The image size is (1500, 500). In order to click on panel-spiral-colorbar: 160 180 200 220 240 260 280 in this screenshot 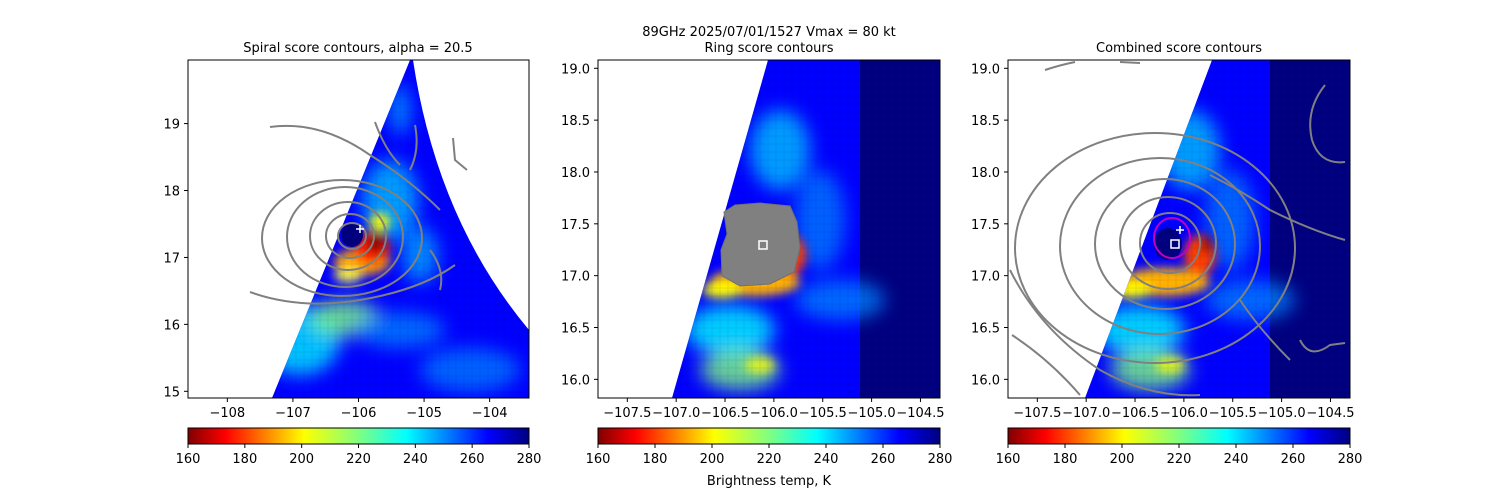, I will do `click(359, 447)`.